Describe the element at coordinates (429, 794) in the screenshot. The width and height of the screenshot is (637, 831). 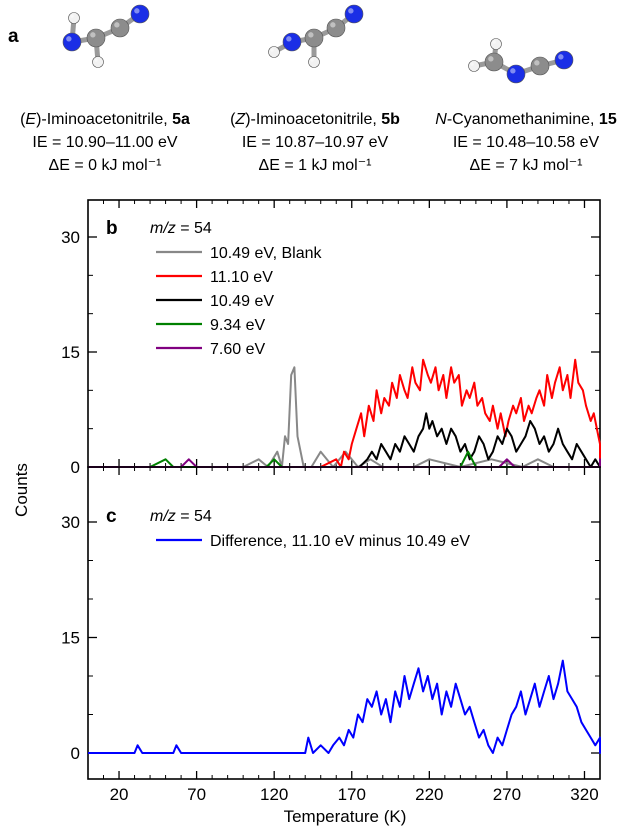
I see `x-tick-label: 220` at that location.